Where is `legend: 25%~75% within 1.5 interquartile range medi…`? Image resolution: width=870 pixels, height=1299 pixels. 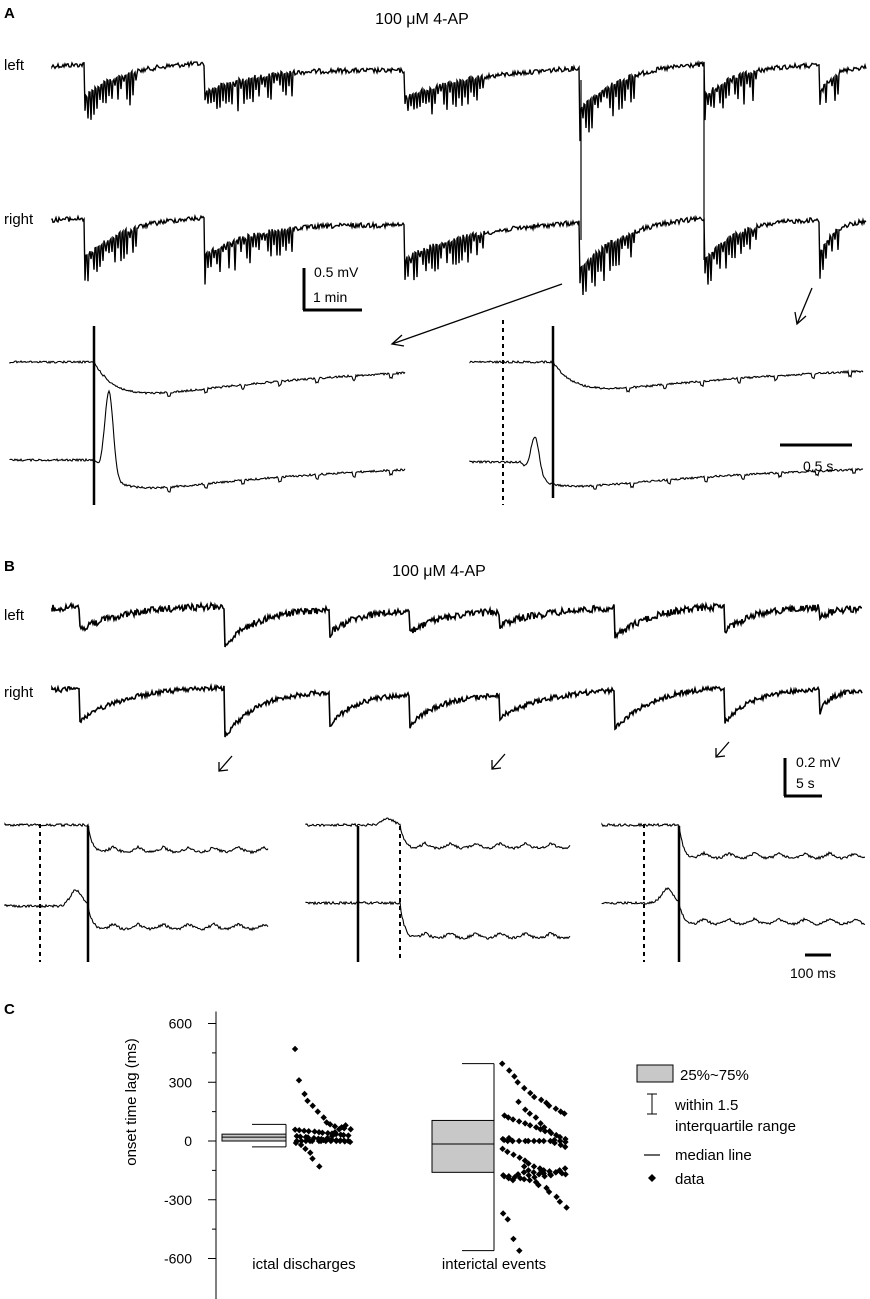 legend: 25%~75% within 1.5 interquartile range medi… is located at coordinates (716, 1126).